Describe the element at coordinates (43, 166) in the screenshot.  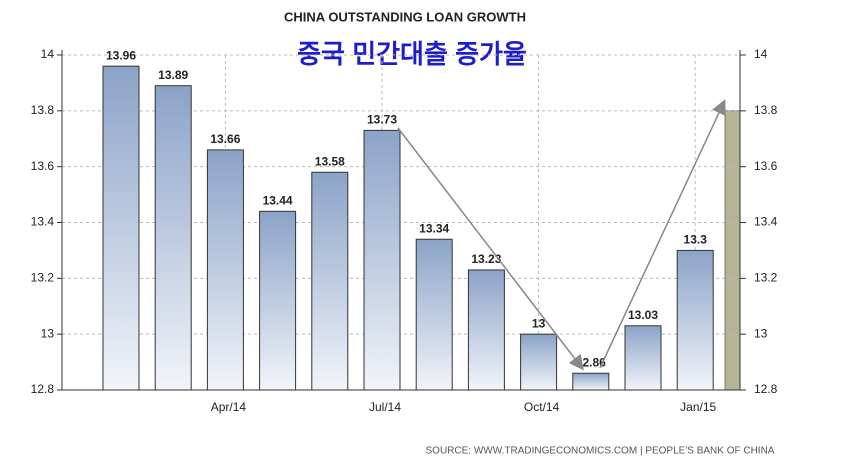
I see `y-tick-label: 13.6` at that location.